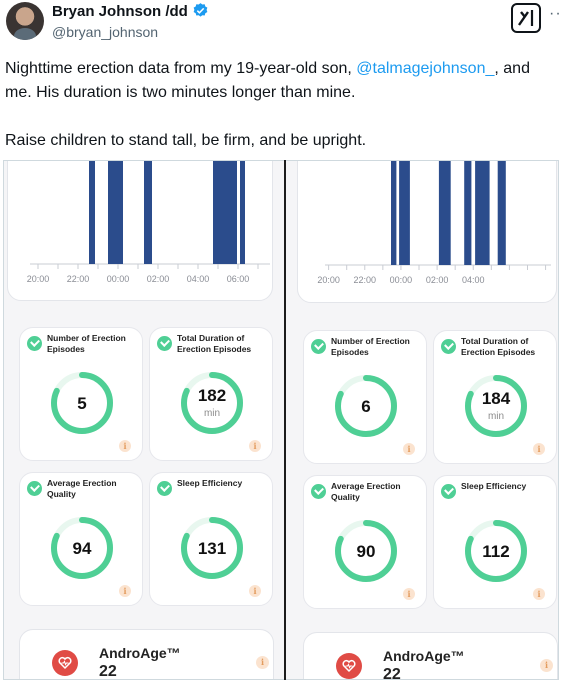 The image size is (563, 680). What do you see at coordinates (281, 25) in the screenshot?
I see `tweet-header: Bryan Johnson /dd @bryan_johnson ···` at bounding box center [281, 25].